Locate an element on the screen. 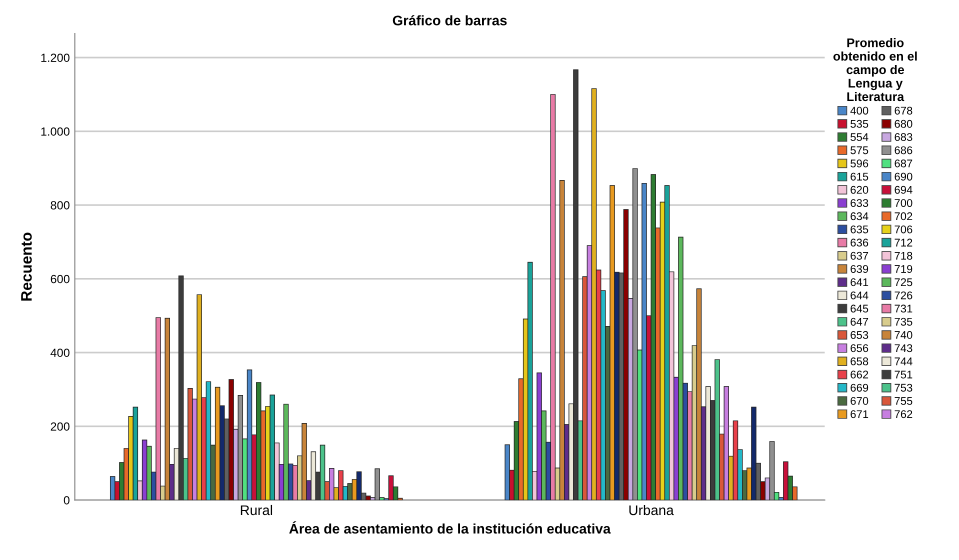 The image size is (959, 560). legend-label: 670 is located at coordinates (859, 401).